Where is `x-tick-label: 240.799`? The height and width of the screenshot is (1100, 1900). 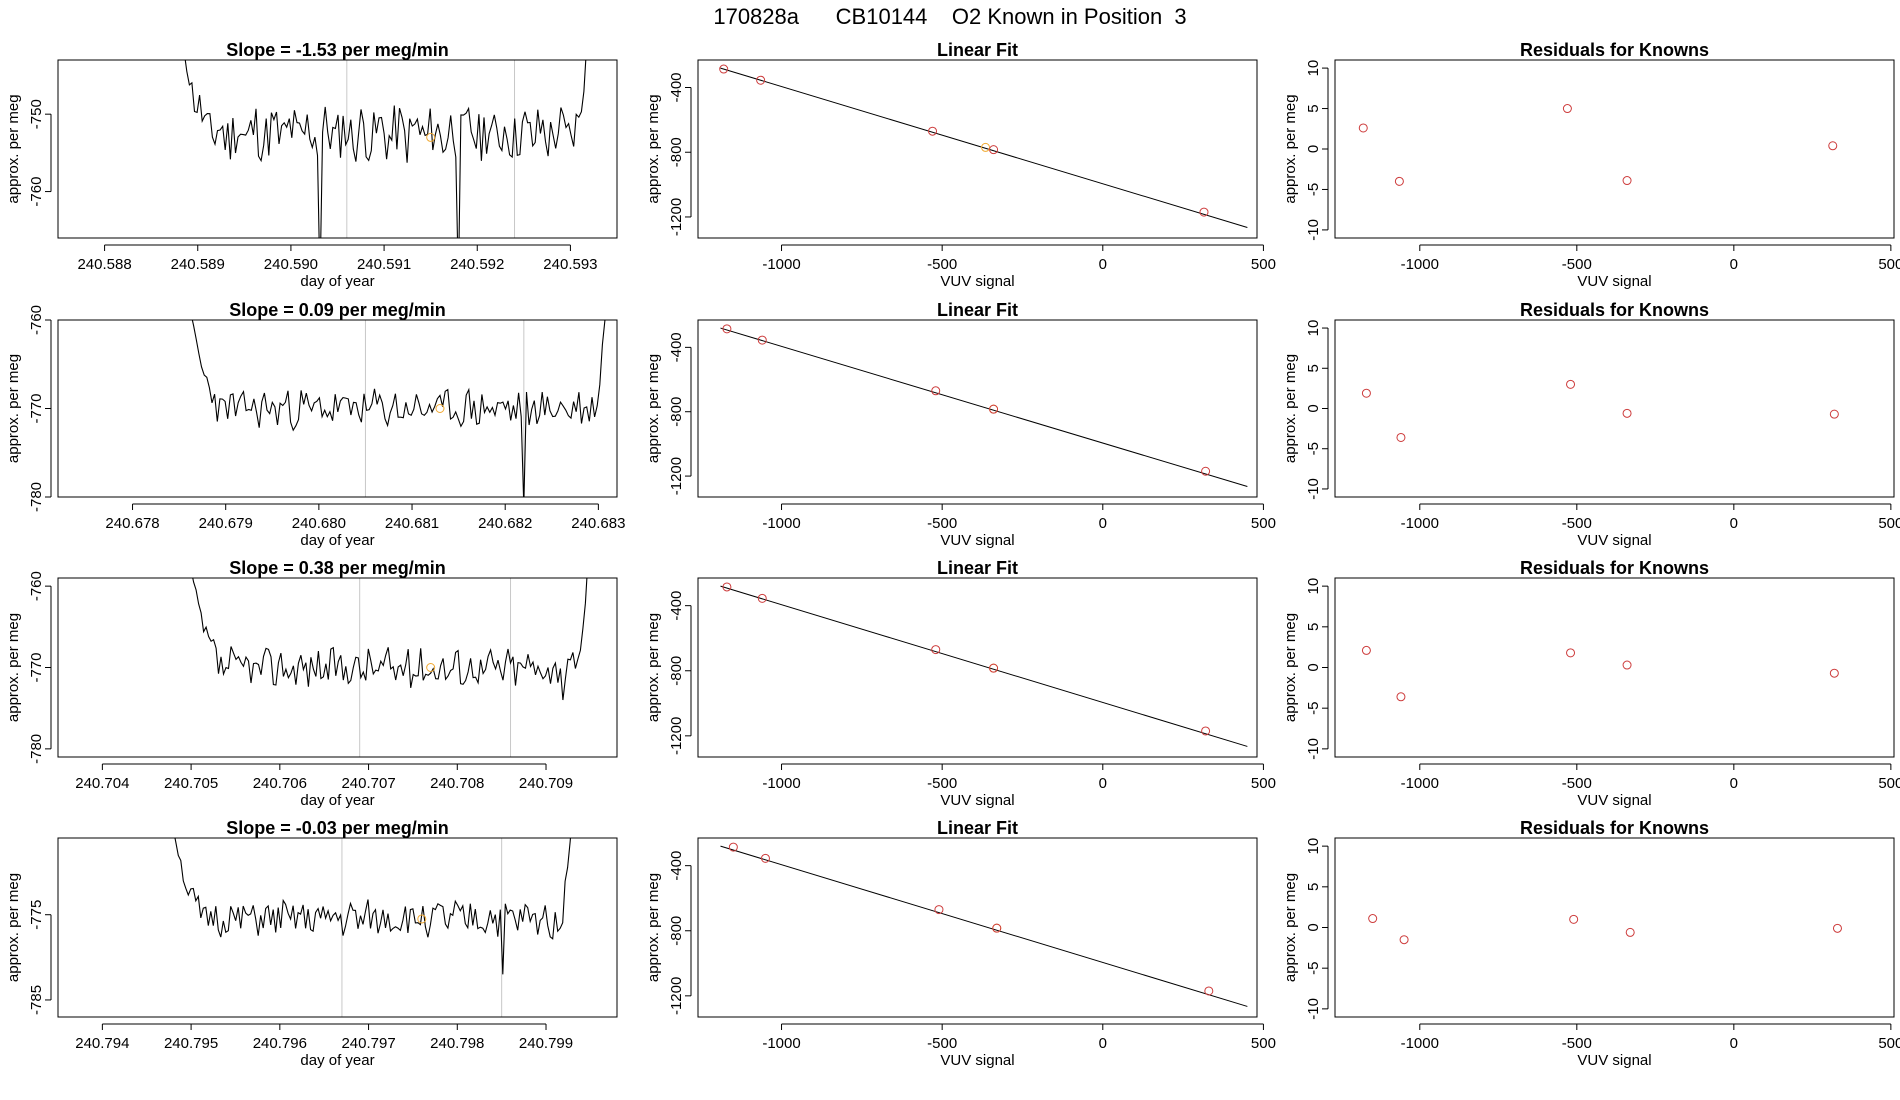 x-tick-label: 240.799 is located at coordinates (546, 1043).